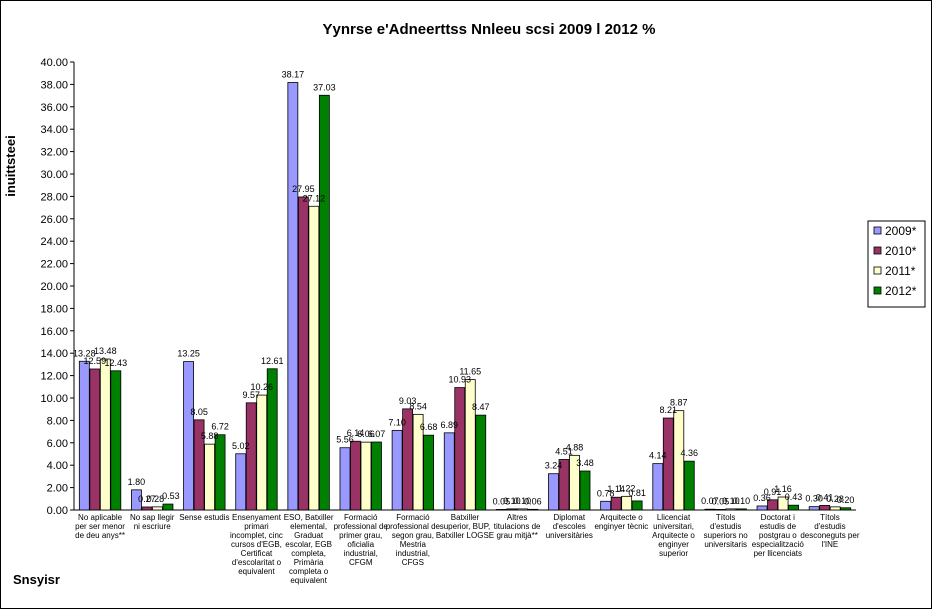 Image resolution: width=932 pixels, height=613 pixels. Describe the element at coordinates (569, 526) in the screenshot. I see `category-label: Diplomat d'escoles universitàries` at that location.